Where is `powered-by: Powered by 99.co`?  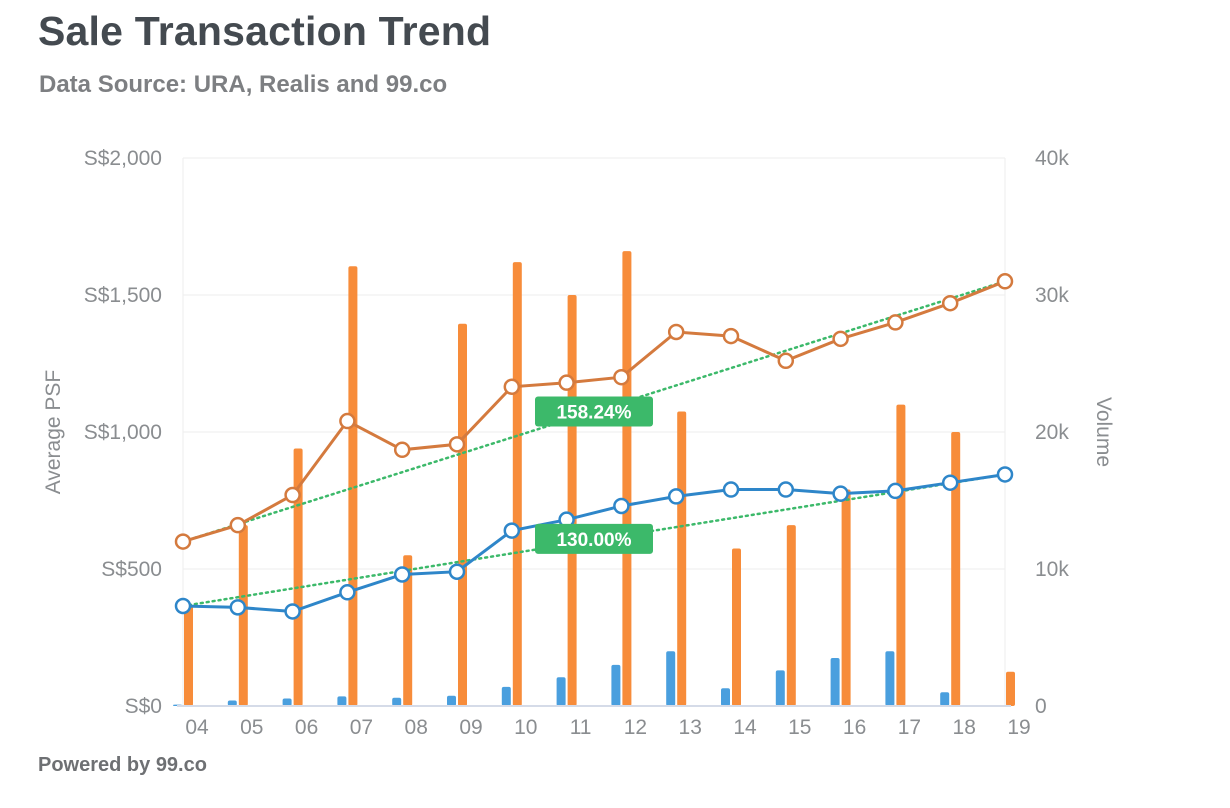 powered-by: Powered by 99.co is located at coordinates (122, 765).